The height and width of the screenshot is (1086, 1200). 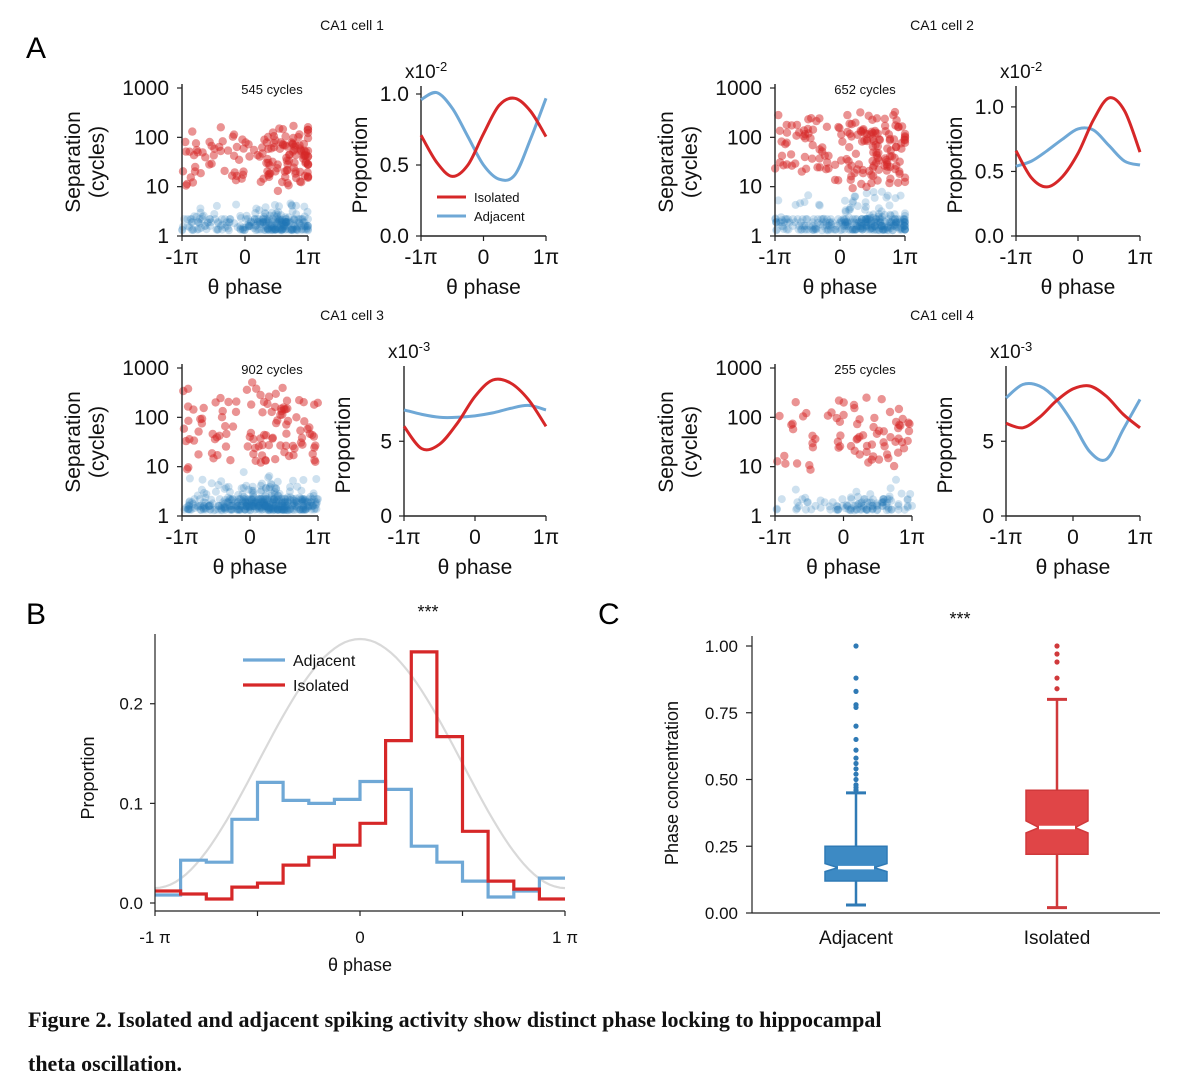 I want to click on y-axis-label: Separation, so click(x=73, y=162).